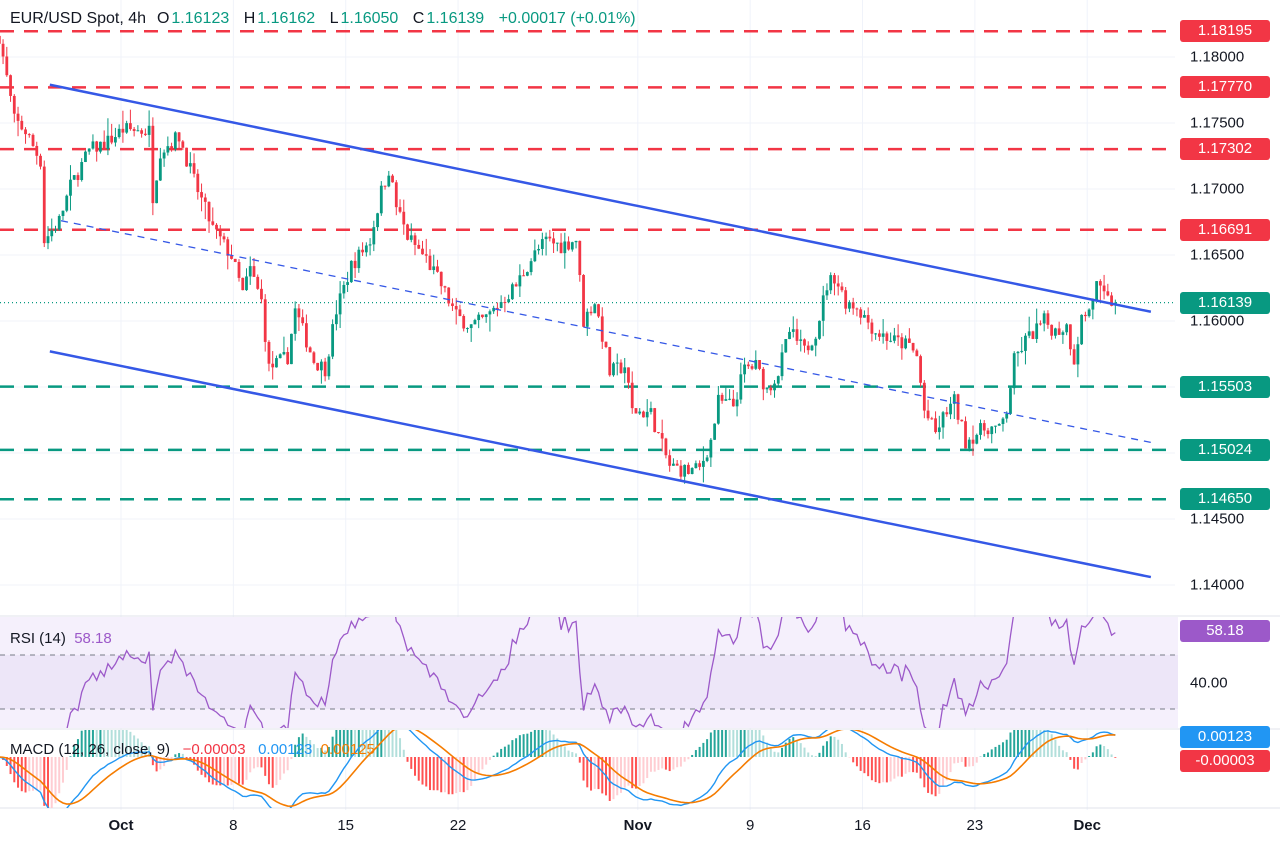  Describe the element at coordinates (78, 18) in the screenshot. I see `symbol-title: EUR/USD Spot, 4h` at that location.